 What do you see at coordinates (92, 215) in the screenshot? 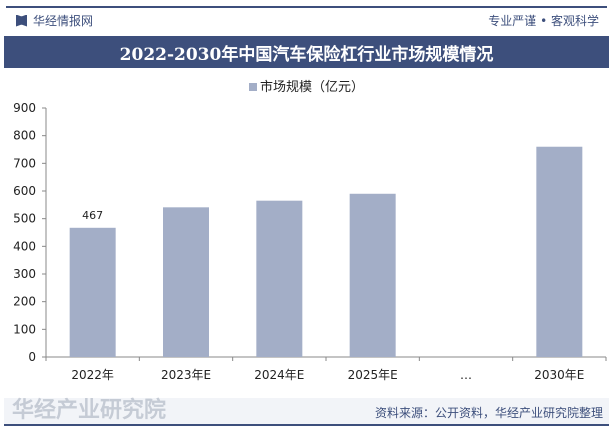
I see `data-label: 467` at bounding box center [92, 215].